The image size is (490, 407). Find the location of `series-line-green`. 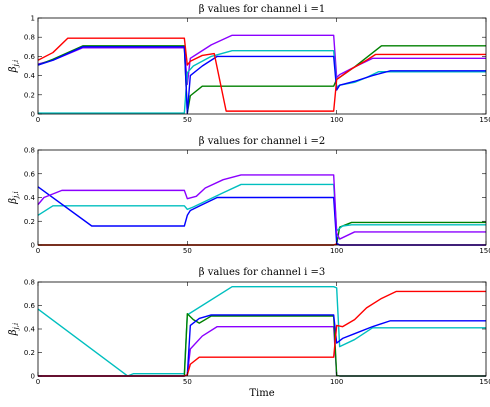

series-line-green is located at coordinates (262, 345).